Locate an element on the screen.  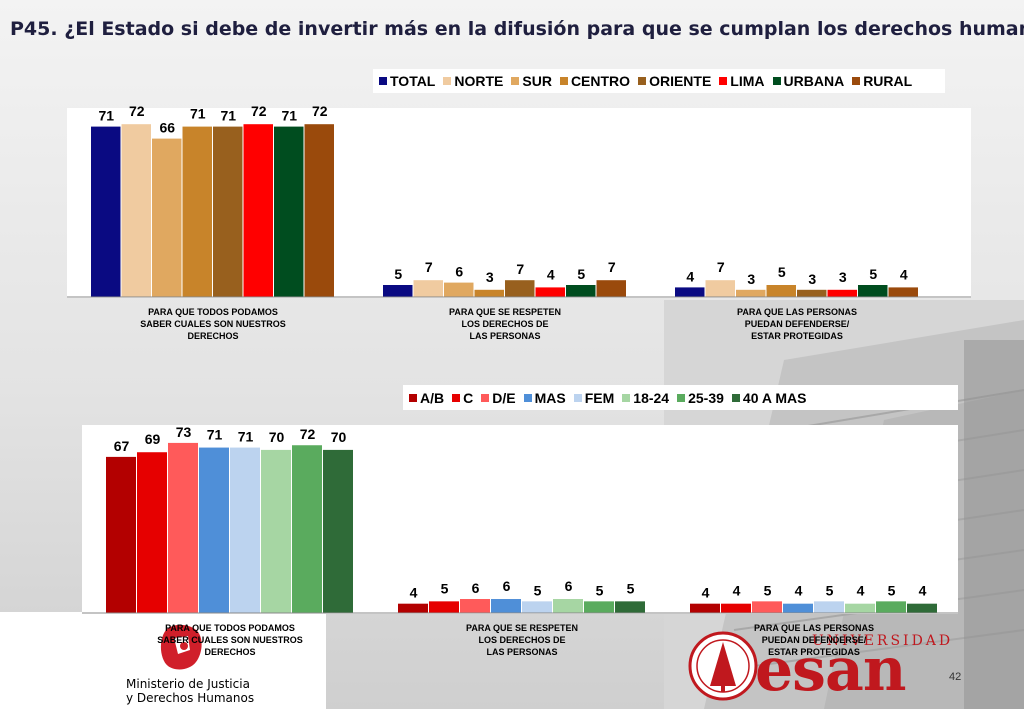
ministry-line-2: y Derechos Humanos is located at coordinates (190, 698).